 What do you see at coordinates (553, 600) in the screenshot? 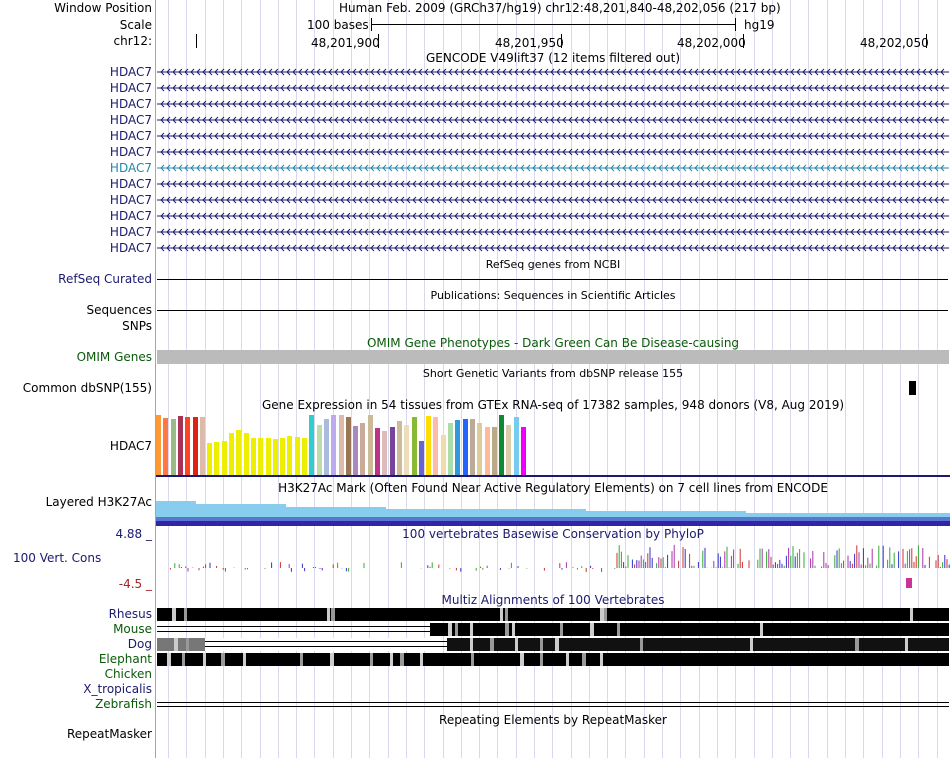
I see `multiz-track-title: Multiz Alignments of 100 Vertebrates` at bounding box center [553, 600].